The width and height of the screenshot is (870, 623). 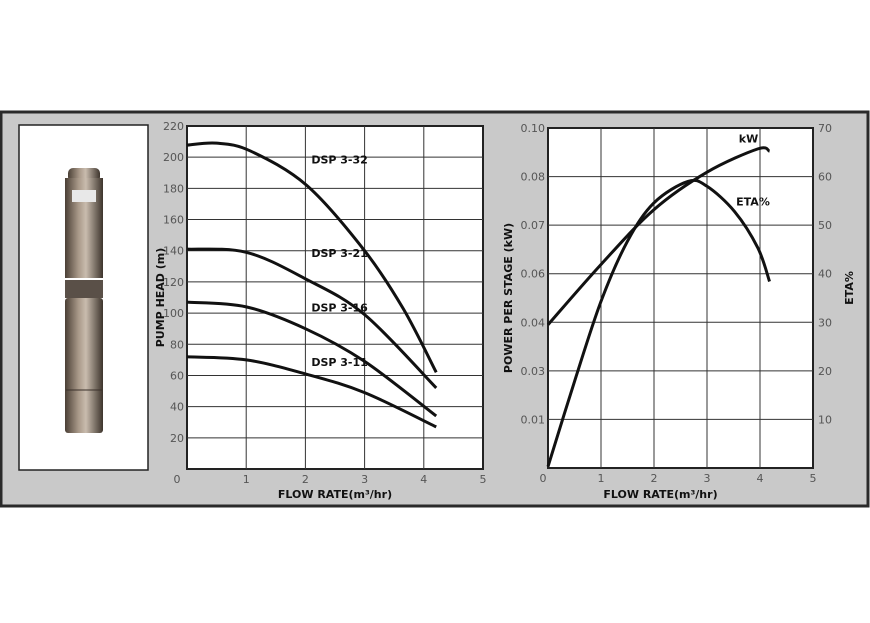 What do you see at coordinates (825, 322) in the screenshot?
I see `y2-tick-label: 30` at bounding box center [825, 322].